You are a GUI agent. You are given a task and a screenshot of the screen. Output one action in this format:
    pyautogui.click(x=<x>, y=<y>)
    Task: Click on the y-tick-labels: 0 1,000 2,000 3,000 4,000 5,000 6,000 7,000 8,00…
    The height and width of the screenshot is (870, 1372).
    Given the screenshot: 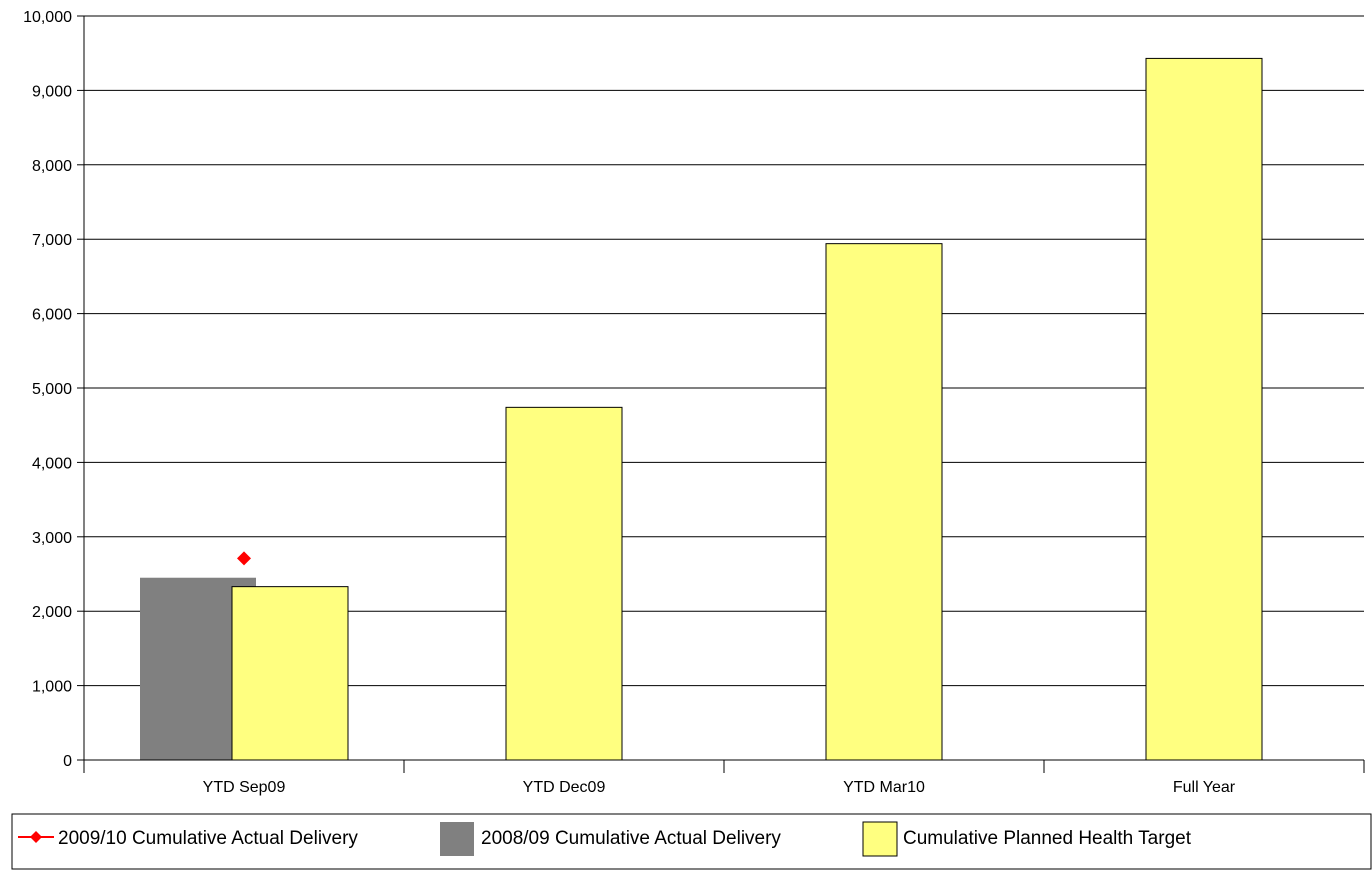 What is the action you would take?
    pyautogui.click(x=47, y=389)
    